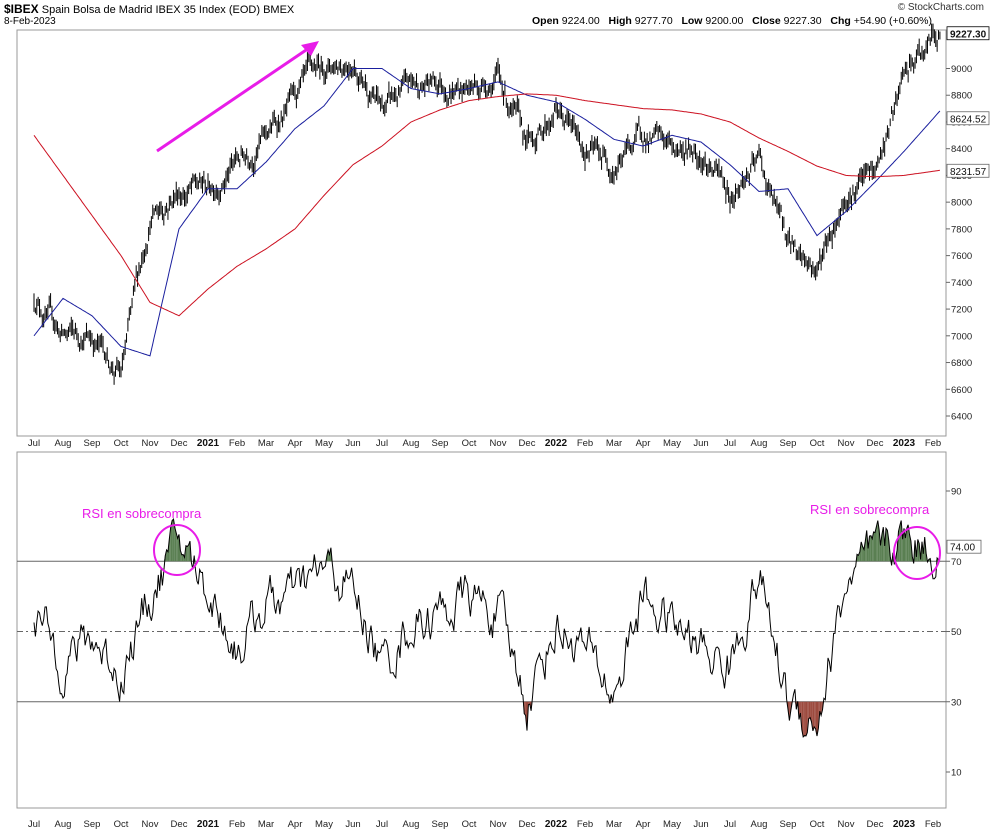 This screenshot has width=990, height=832. I want to click on overbought-circle-right, so click(917, 553).